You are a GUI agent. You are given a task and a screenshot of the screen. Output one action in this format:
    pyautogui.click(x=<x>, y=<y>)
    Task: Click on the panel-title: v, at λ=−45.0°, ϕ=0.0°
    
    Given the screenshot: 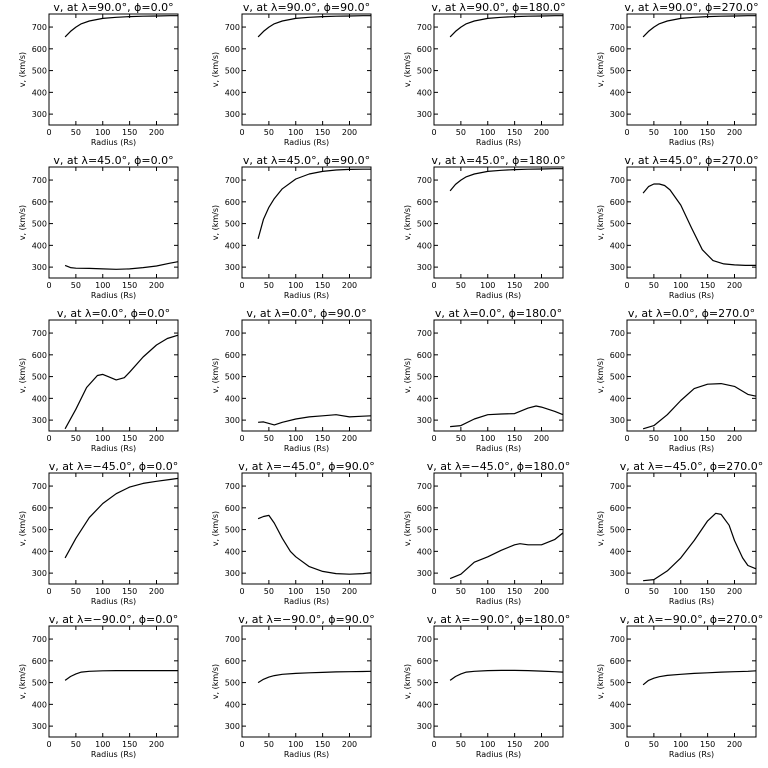 What is the action you would take?
    pyautogui.click(x=113, y=466)
    